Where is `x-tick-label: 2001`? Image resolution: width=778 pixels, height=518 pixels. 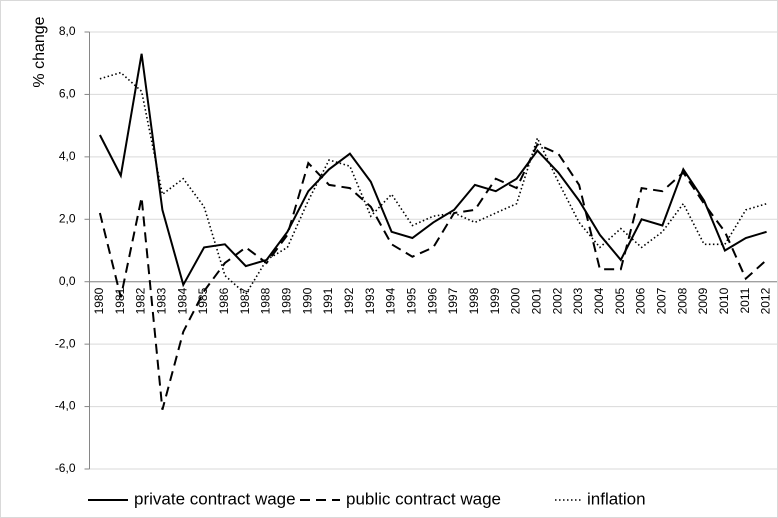
x-tick-label: 2001 is located at coordinates (537, 300).